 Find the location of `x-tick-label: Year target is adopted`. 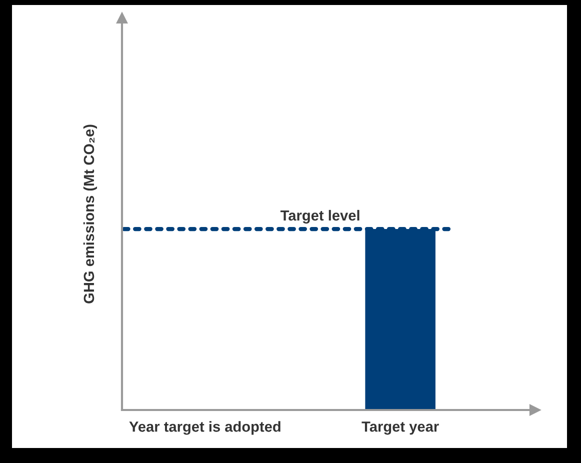

x-tick-label: Year target is adopted is located at coordinates (204, 428).